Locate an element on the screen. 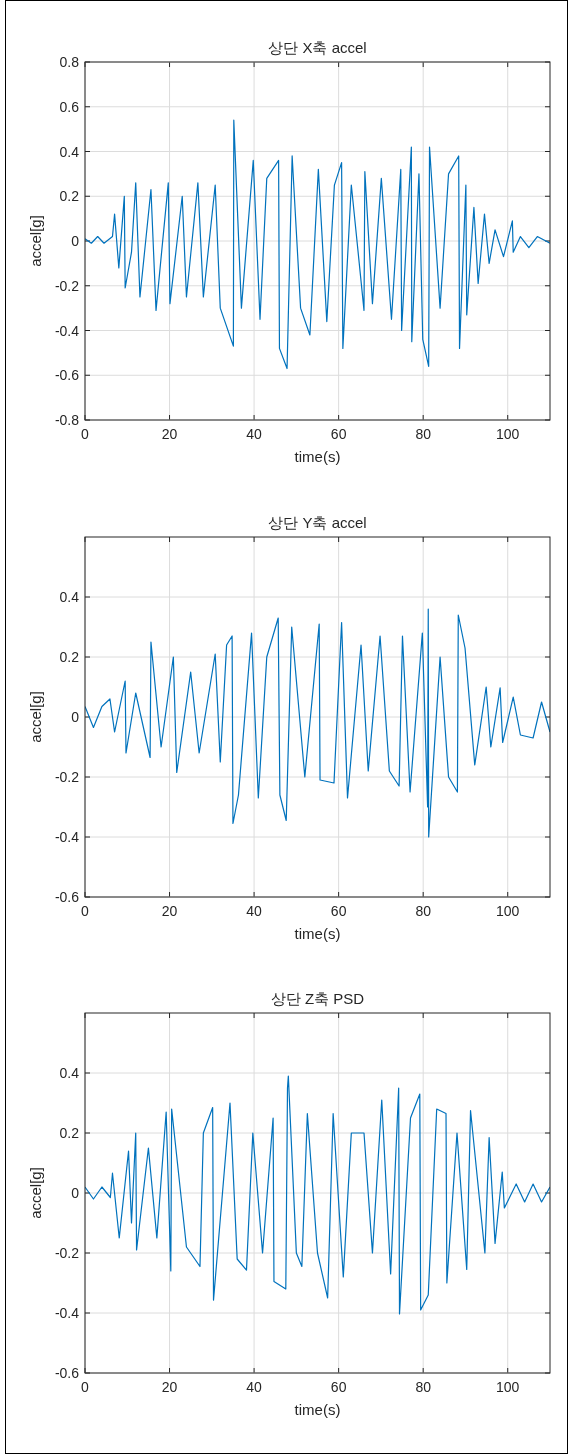  chart-title: 상단 Y축 accel is located at coordinates (317, 522).